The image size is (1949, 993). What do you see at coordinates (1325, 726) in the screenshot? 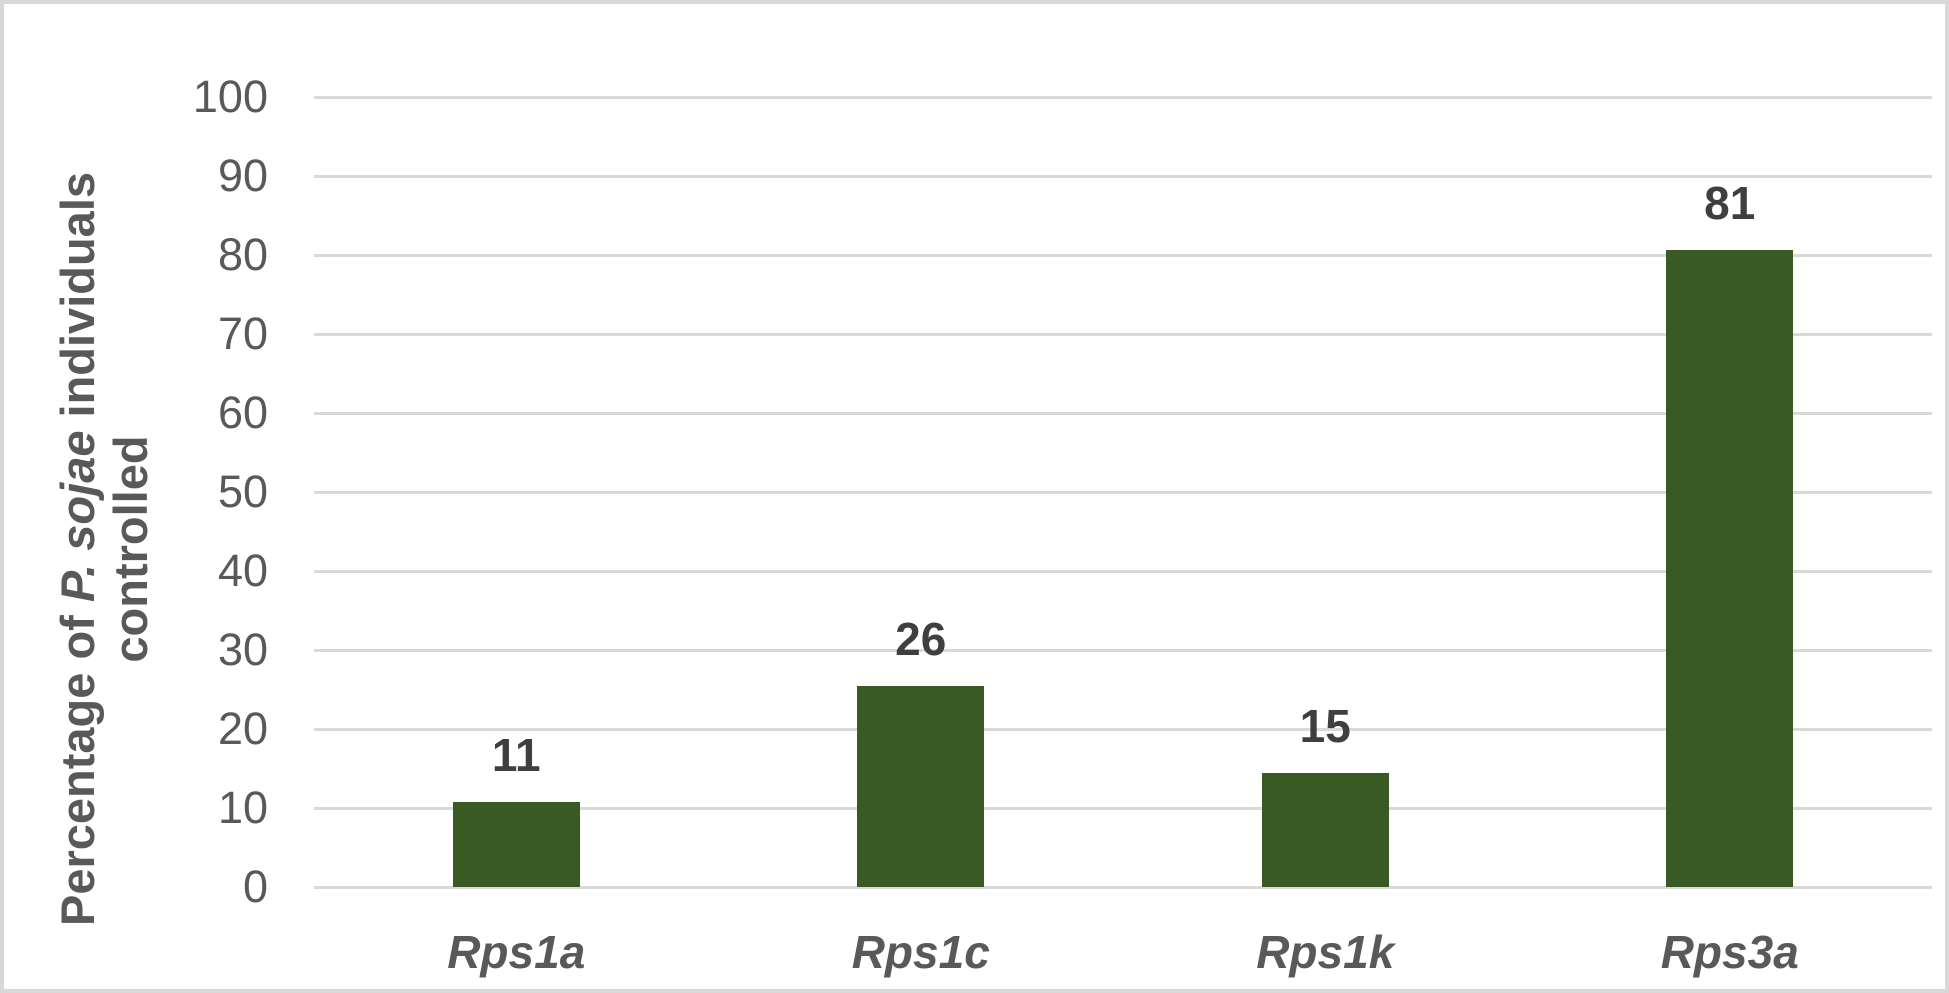
I see `data-label-Rps1k: 15` at bounding box center [1325, 726].